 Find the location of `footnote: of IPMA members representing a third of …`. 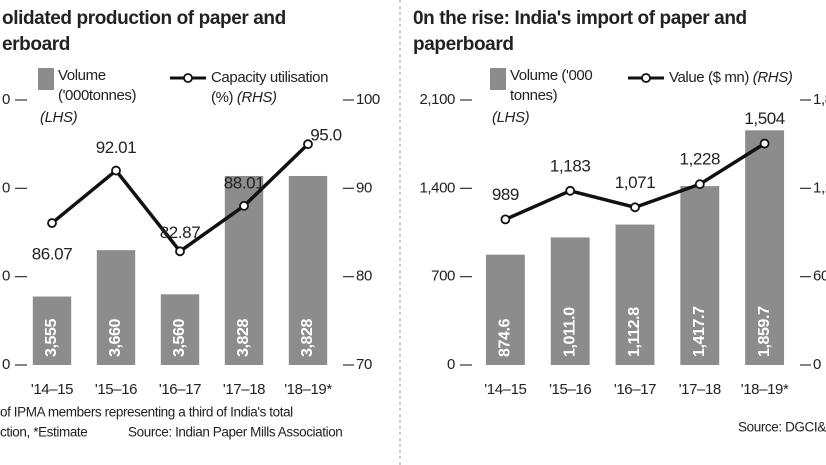

footnote: of IPMA members representing a third of … is located at coordinates (146, 412).